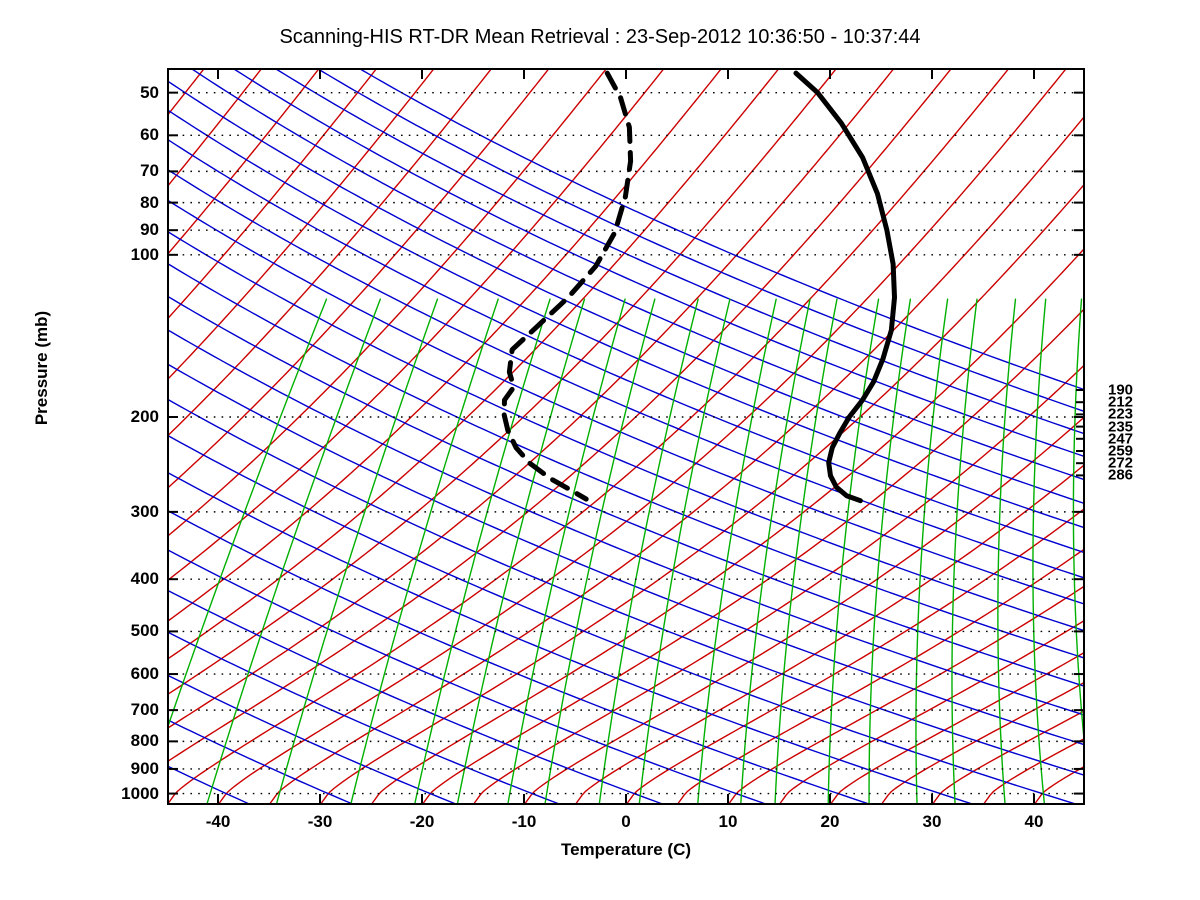 The height and width of the screenshot is (900, 1200). What do you see at coordinates (1121, 463) in the screenshot?
I see `right-axis-tick-label: 272` at bounding box center [1121, 463].